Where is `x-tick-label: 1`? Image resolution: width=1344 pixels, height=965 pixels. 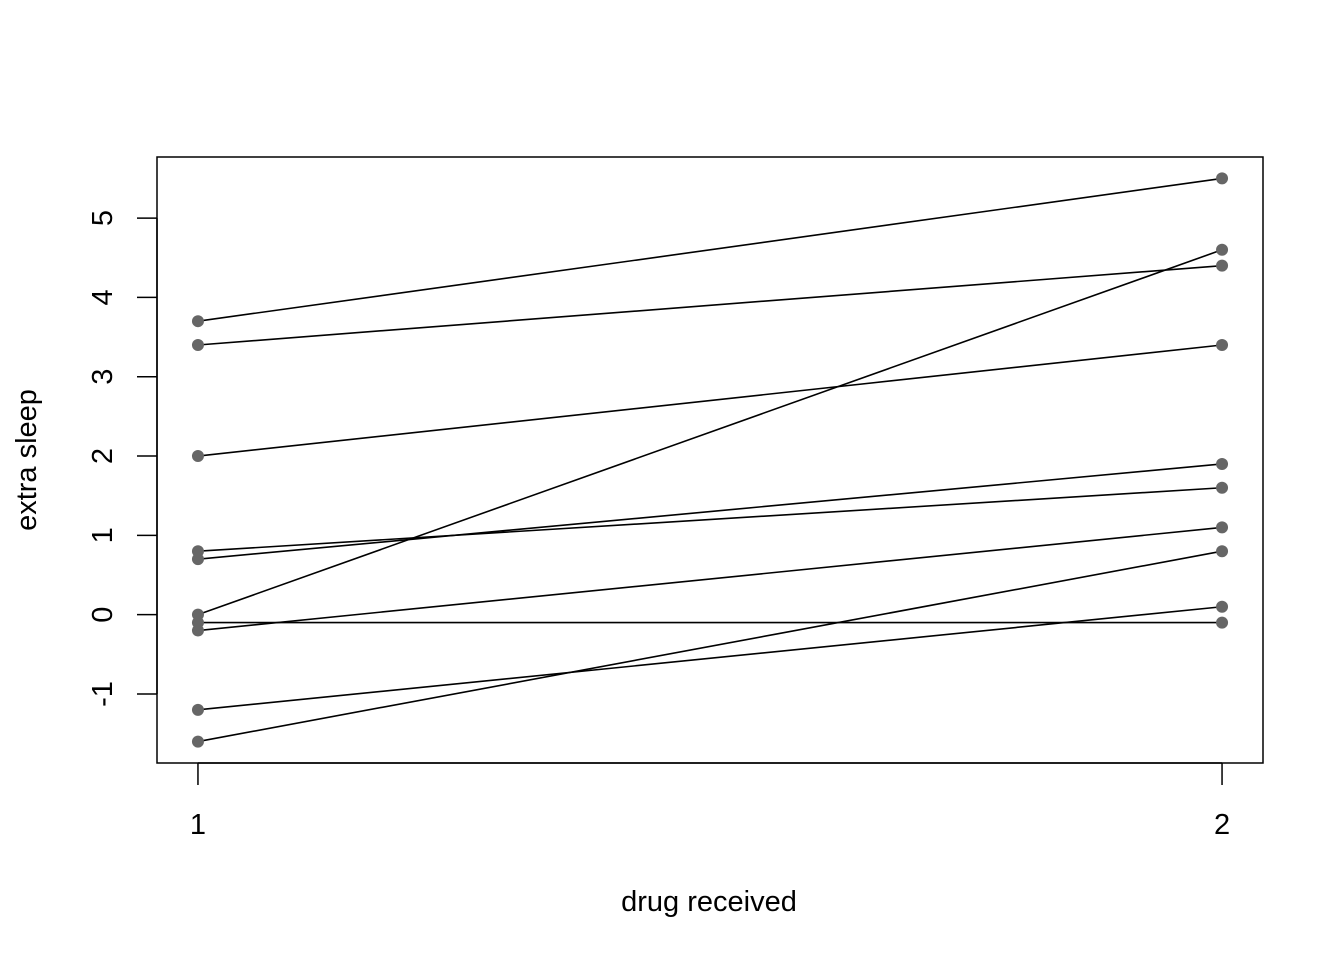
x-tick-label: 1 is located at coordinates (198, 825).